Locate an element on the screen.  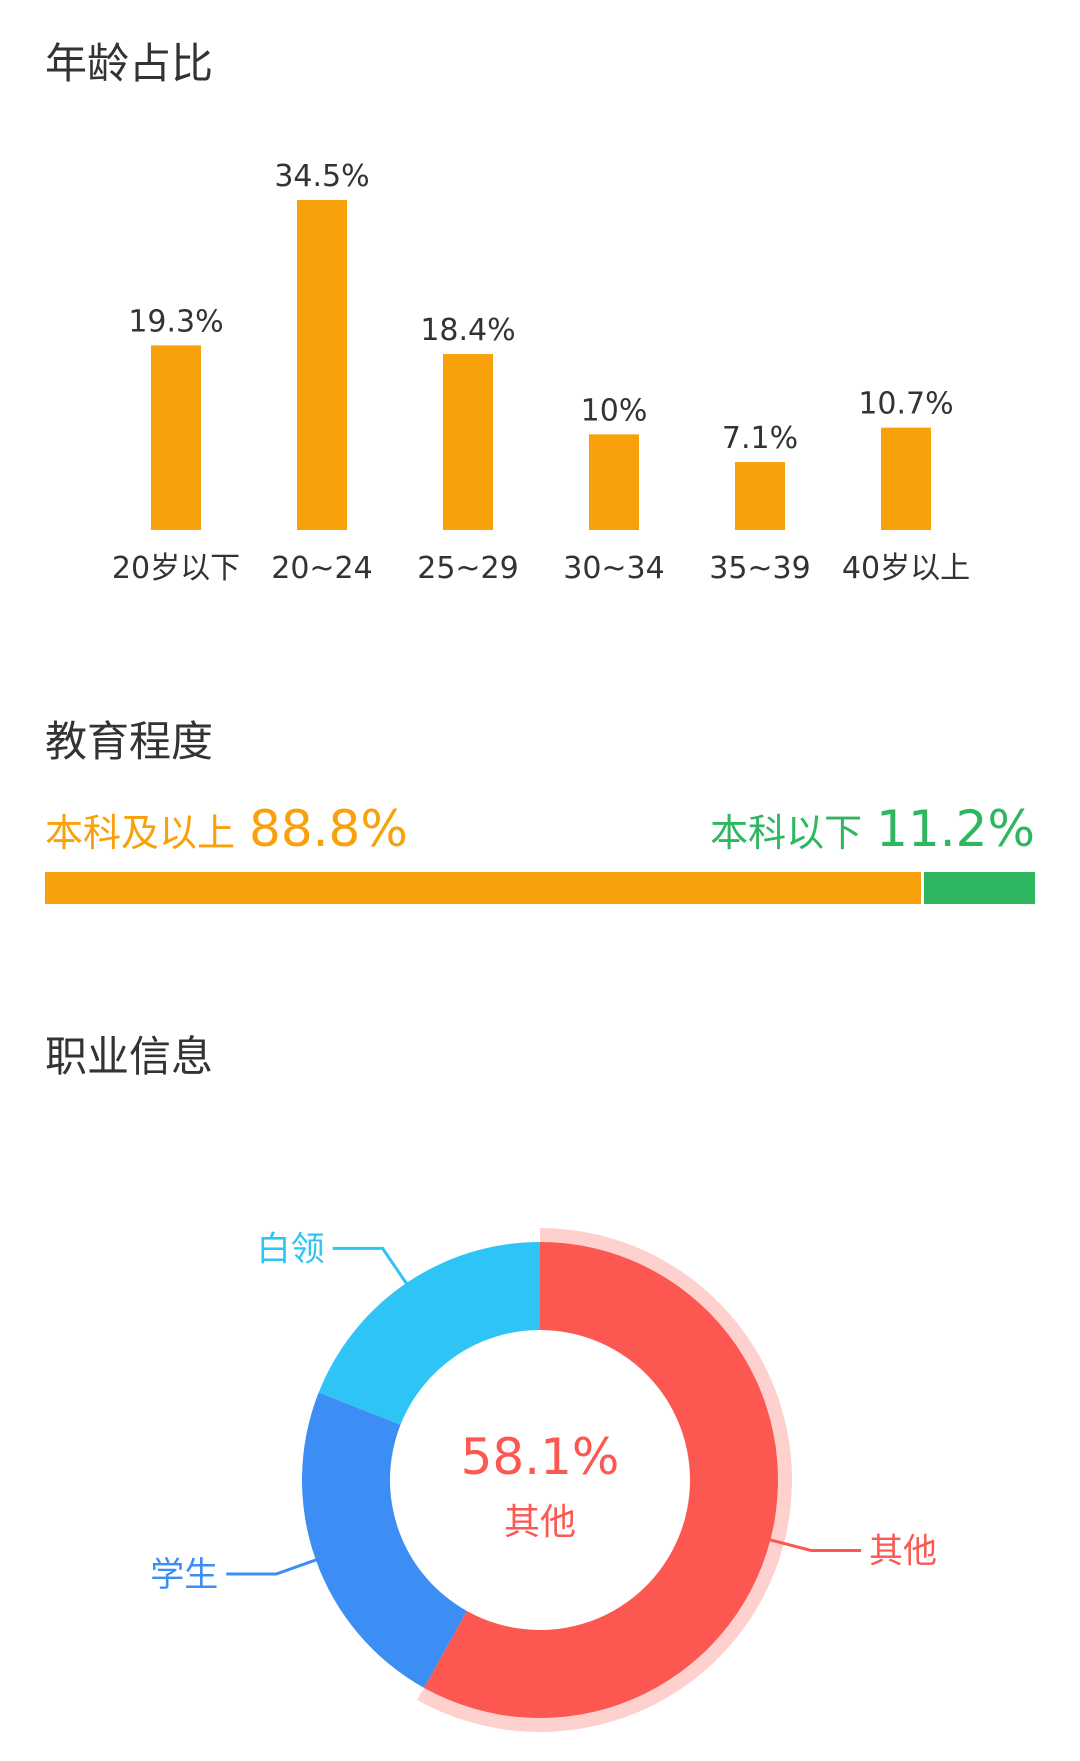
education-above-label: 本科及以上 is located at coordinates (140, 833).